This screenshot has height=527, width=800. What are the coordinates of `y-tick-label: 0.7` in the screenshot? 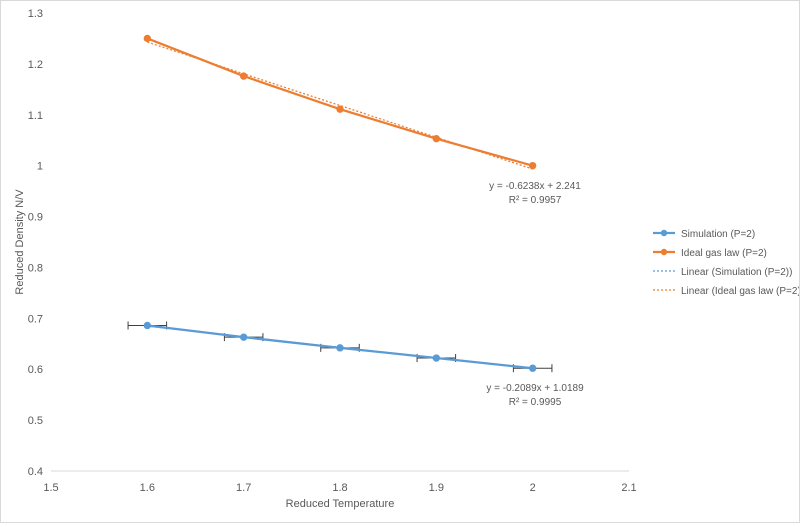 It's located at (35, 319).